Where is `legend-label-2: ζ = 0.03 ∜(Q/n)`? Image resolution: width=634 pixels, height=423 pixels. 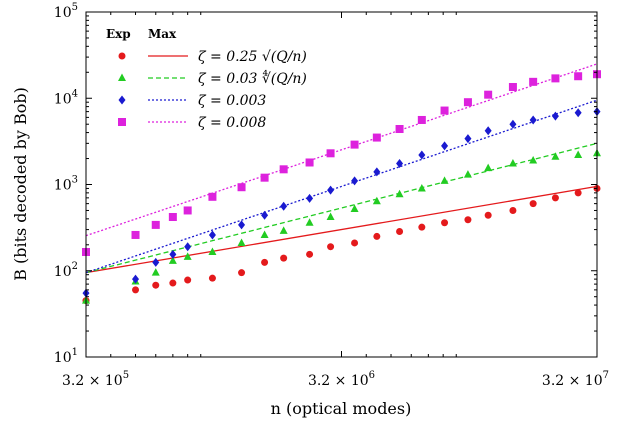 legend-label-2: ζ = 0.03 ∜(Q/n) is located at coordinates (252, 78).